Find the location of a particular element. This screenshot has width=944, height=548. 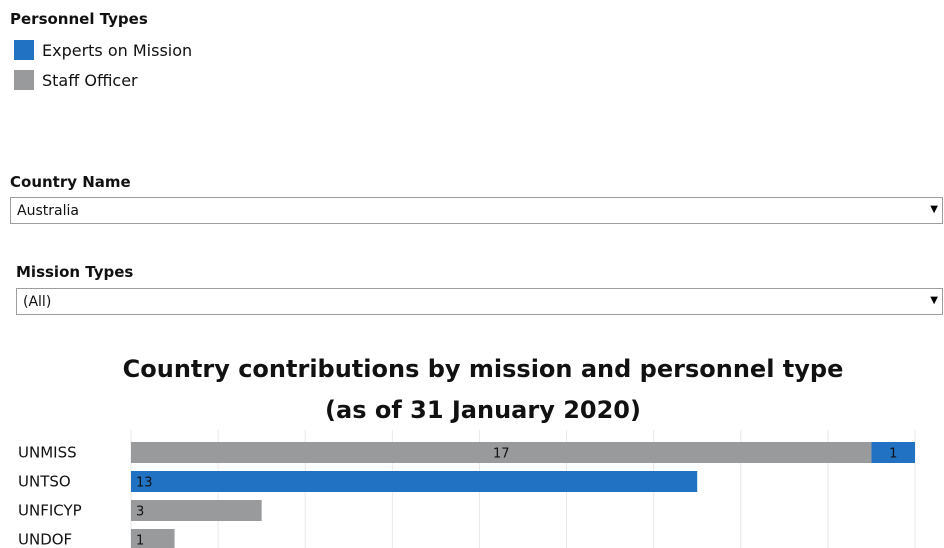

legend-title: Personnel Types is located at coordinates (79, 19).